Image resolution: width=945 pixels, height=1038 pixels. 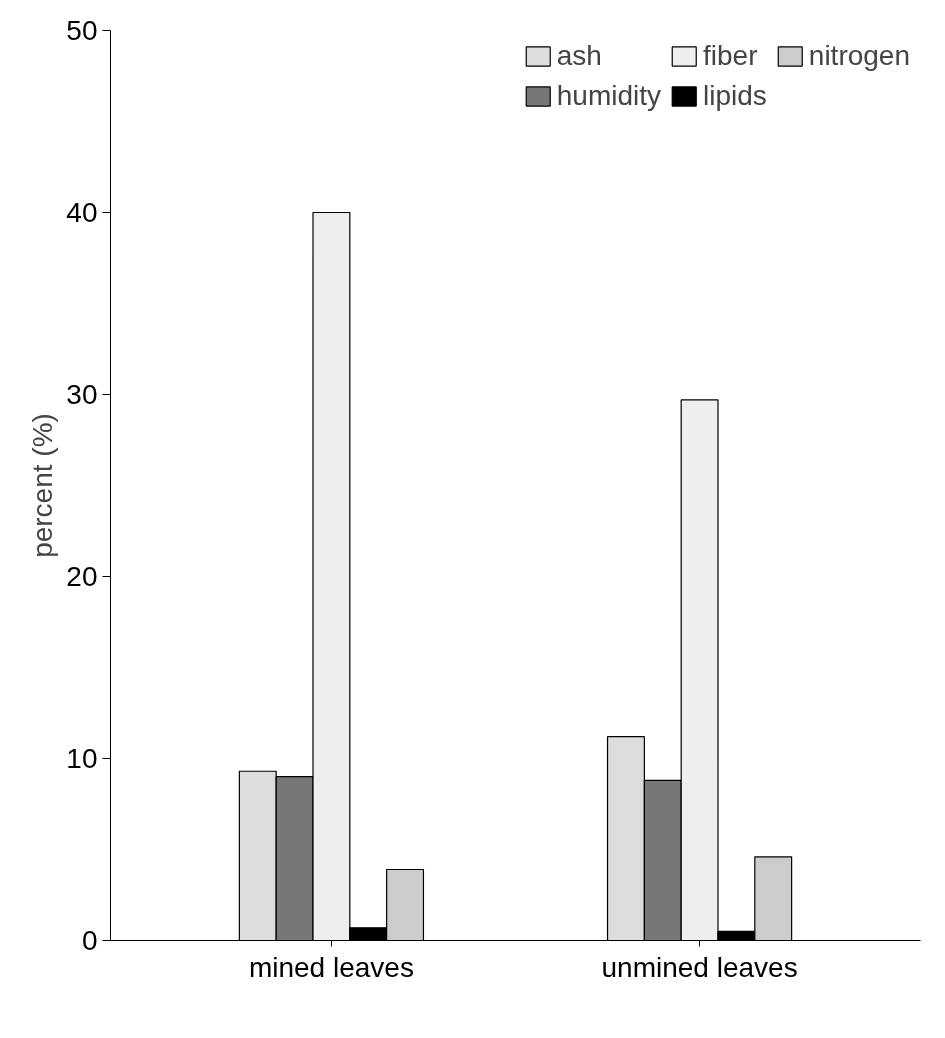 I want to click on y-tick-label: 30, so click(x=82, y=394).